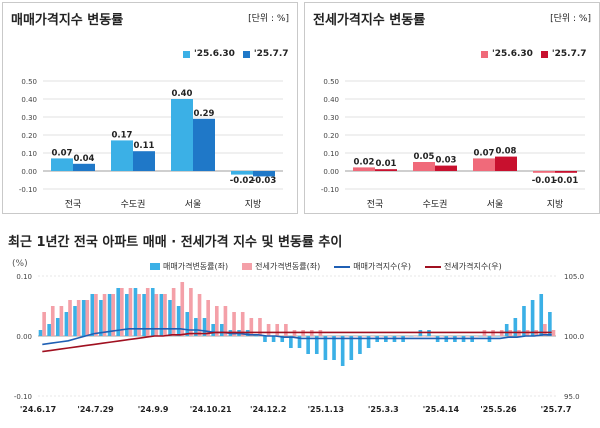 This screenshot has width=600, height=428. Describe the element at coordinates (506, 152) in the screenshot. I see `data-label: 0.08` at that location.